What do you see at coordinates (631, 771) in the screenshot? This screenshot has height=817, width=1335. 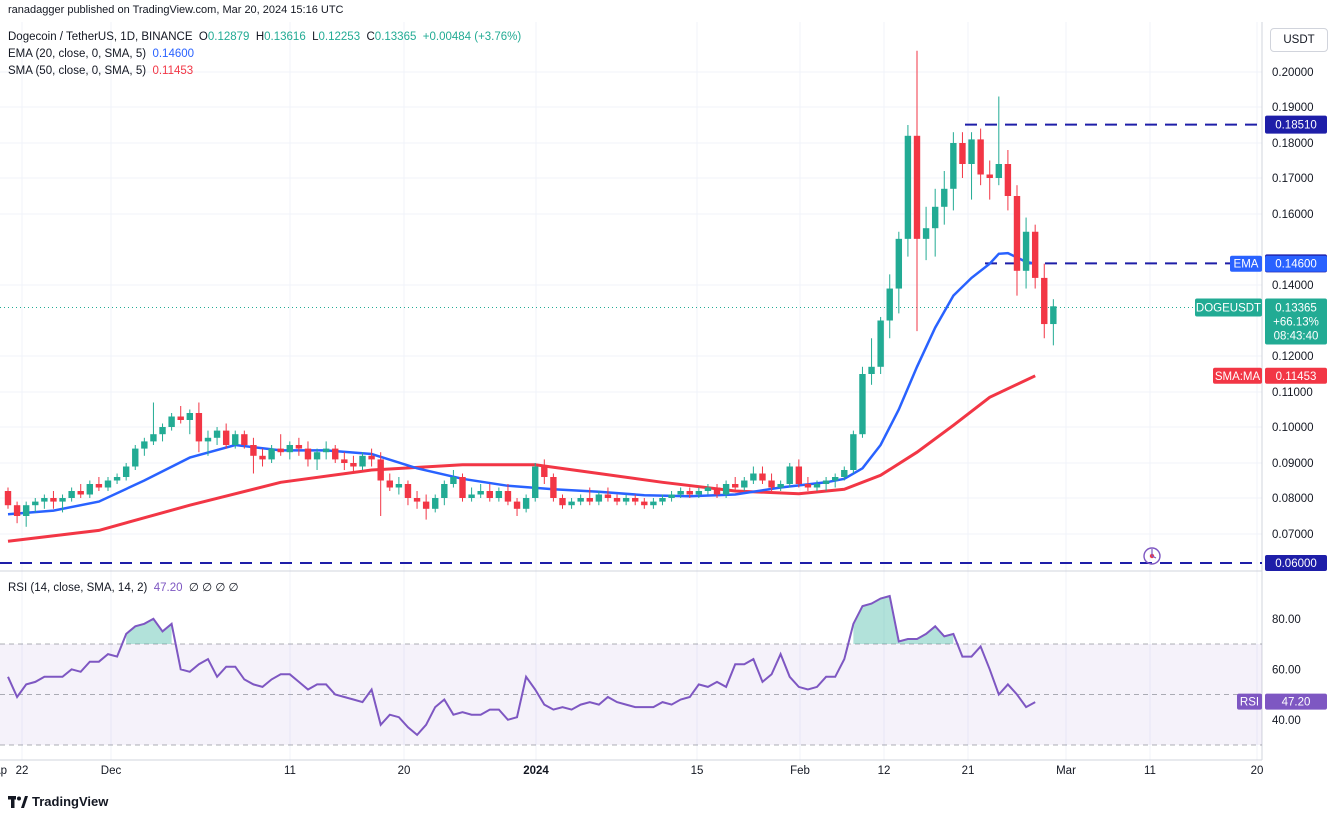 I see `time-axis: 22 Dec 11 20 2024 15 Feb 12 21 Mar 11 20 Ap` at bounding box center [631, 771].